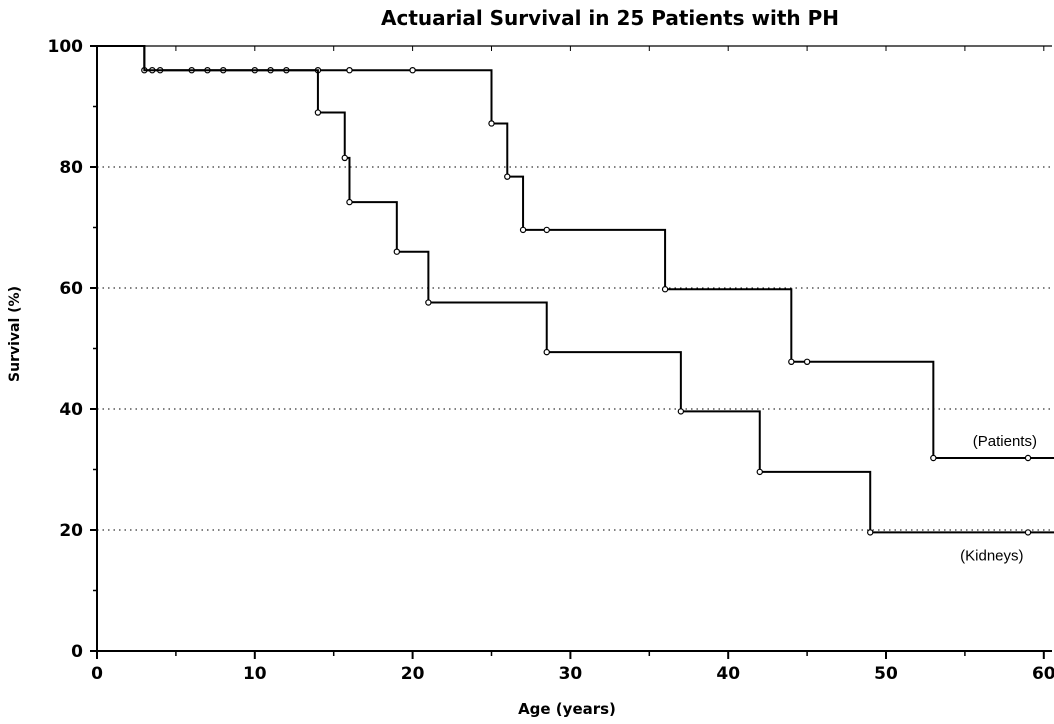 This screenshot has width=1054, height=724. I want to click on x-tick-label: 0, so click(97, 674).